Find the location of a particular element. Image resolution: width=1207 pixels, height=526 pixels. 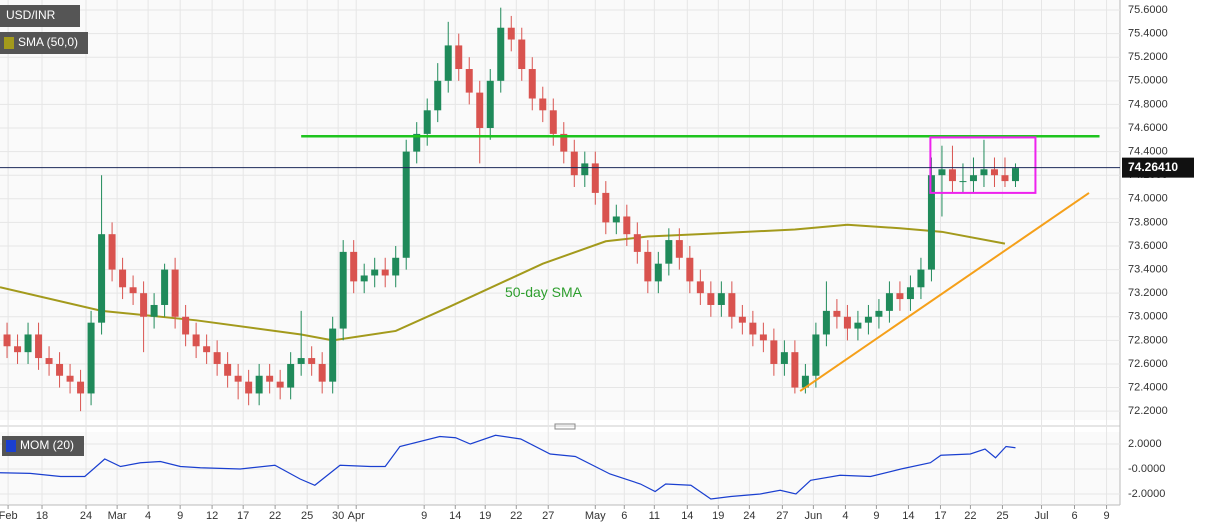

x-tick-label: 24 is located at coordinates (86, 516).